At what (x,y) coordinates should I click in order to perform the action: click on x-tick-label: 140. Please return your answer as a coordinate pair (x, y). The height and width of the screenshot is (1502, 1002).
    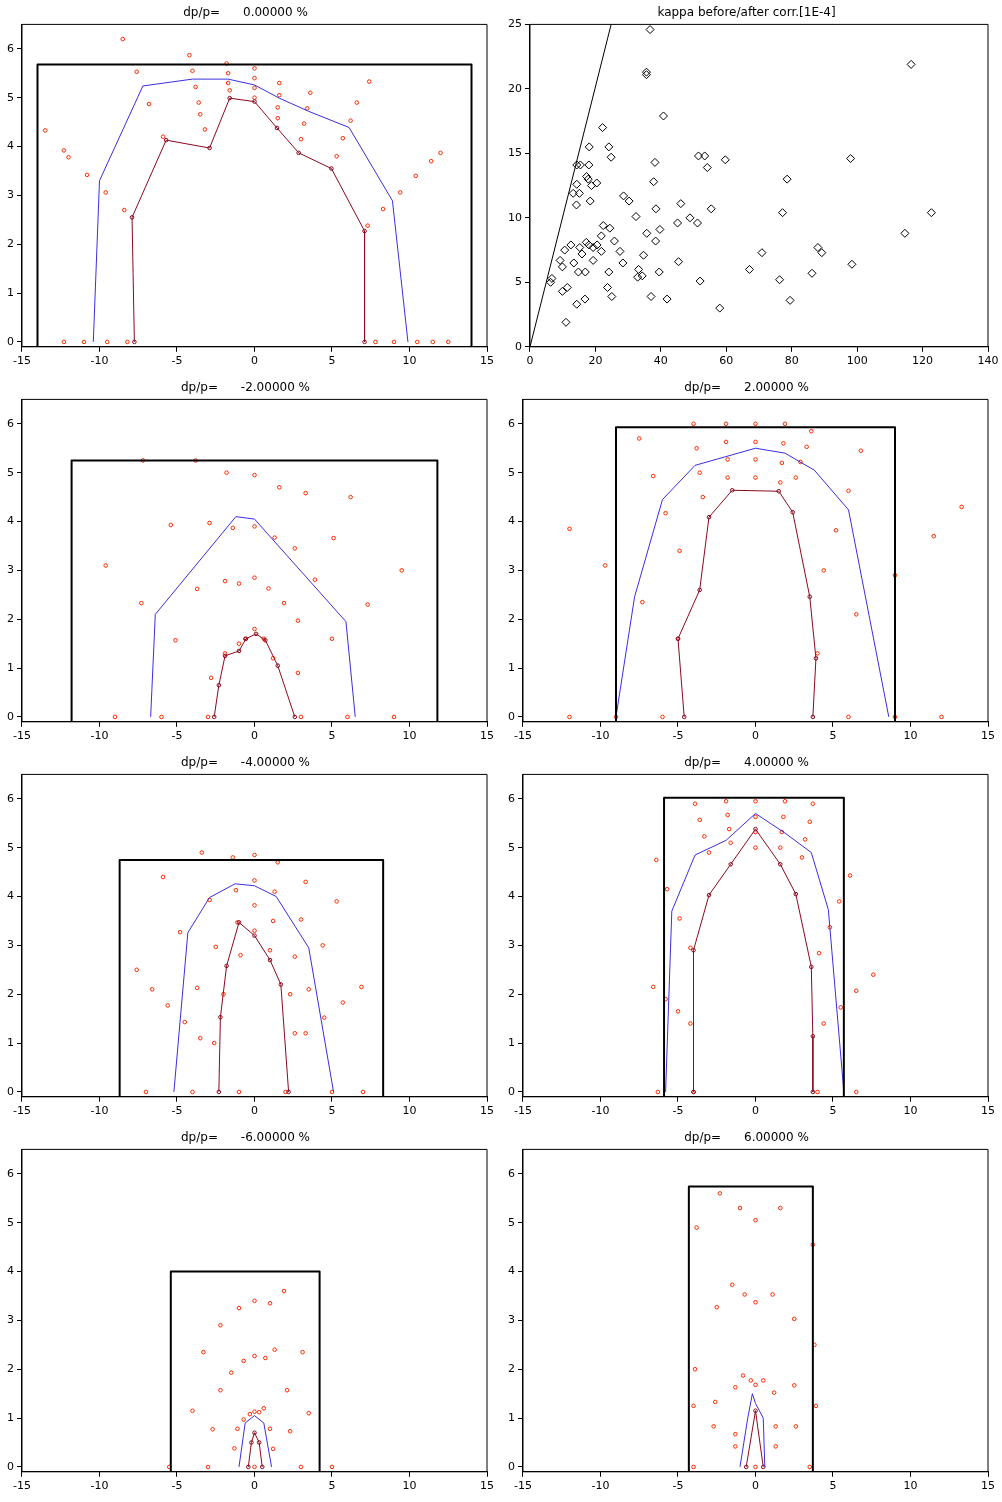
    Looking at the image, I should click on (988, 361).